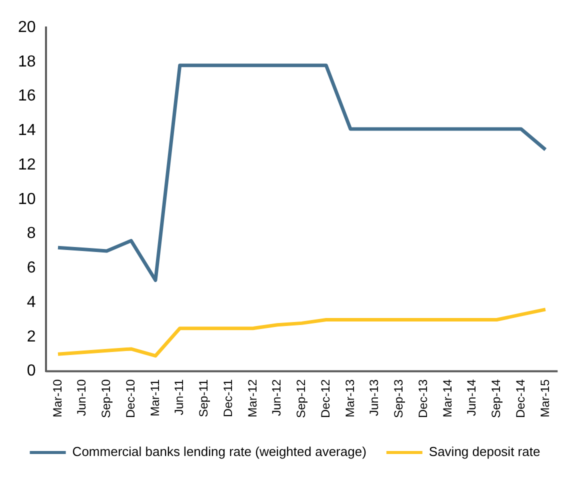 The height and width of the screenshot is (477, 576). Describe the element at coordinates (423, 398) in the screenshot. I see `x-tick-label: Dec-13` at that location.